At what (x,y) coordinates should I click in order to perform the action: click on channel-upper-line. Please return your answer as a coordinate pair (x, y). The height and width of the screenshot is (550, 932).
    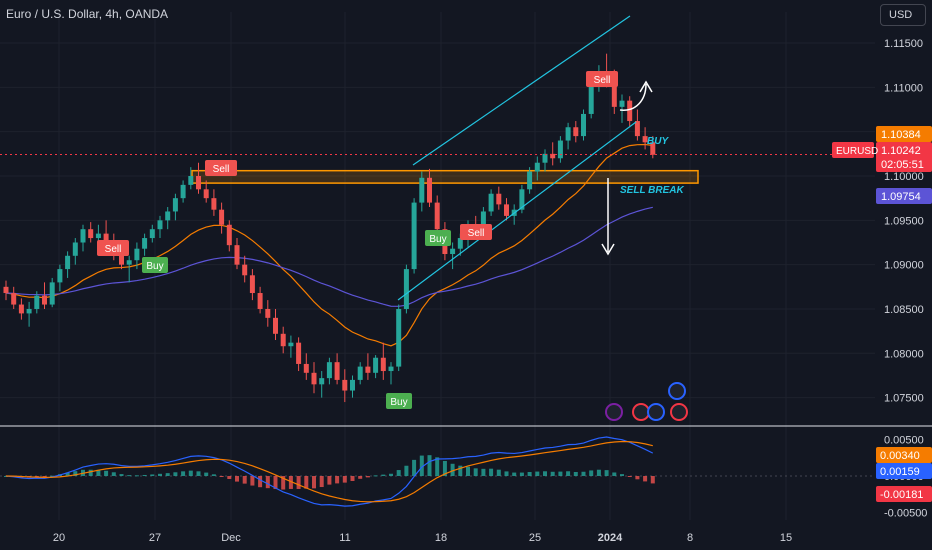
    Looking at the image, I should click on (521, 90).